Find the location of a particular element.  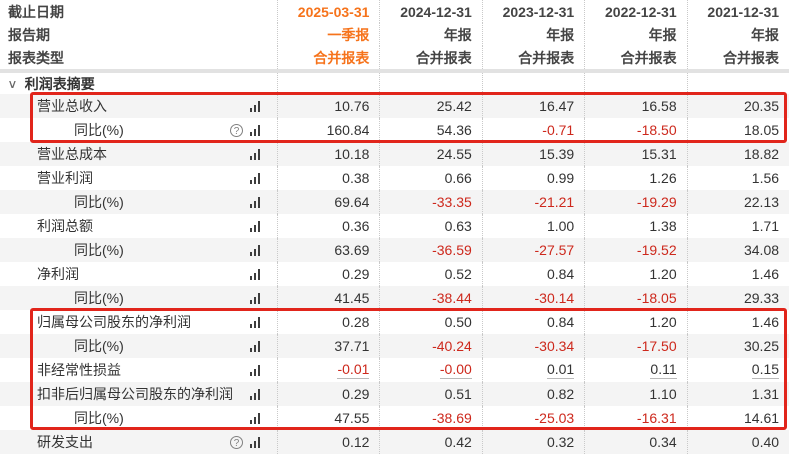

value-text: 1.20 is located at coordinates (663, 274).